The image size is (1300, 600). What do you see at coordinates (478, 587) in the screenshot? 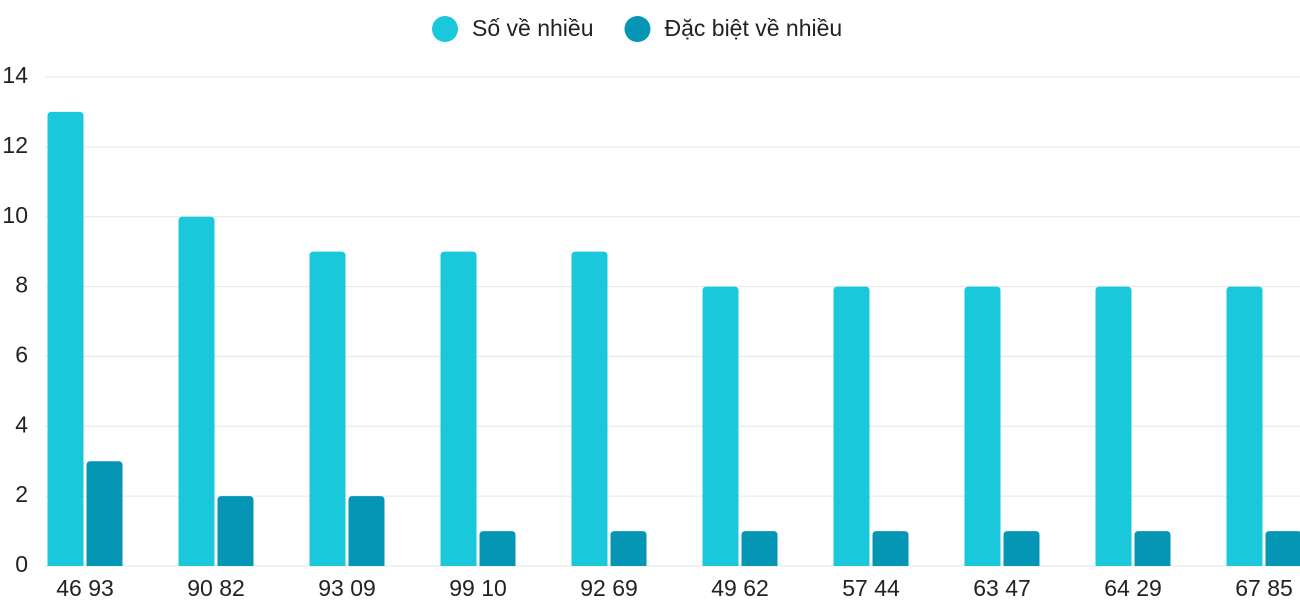
I see `x-tick-label: 99 10` at bounding box center [478, 587].